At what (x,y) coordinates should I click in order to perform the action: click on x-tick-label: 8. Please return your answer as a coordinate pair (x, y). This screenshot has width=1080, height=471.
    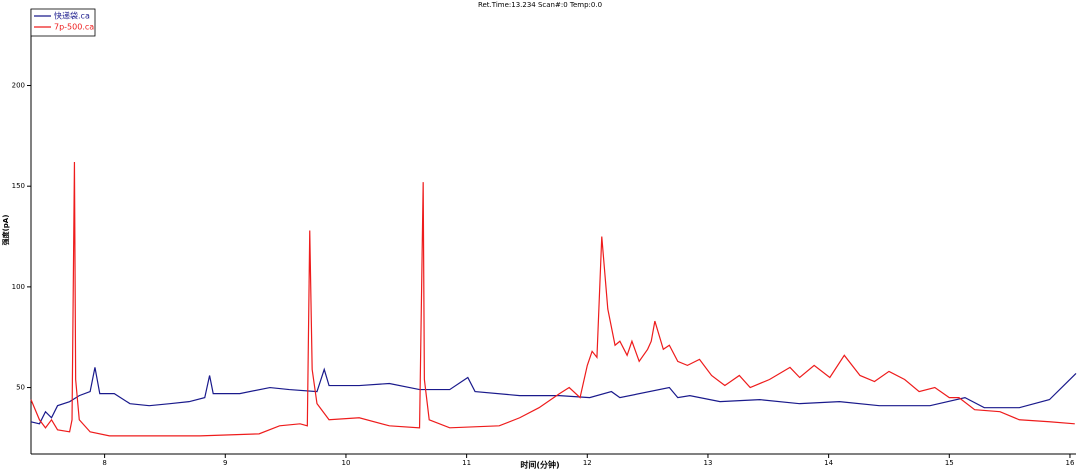
    Looking at the image, I should click on (104, 463).